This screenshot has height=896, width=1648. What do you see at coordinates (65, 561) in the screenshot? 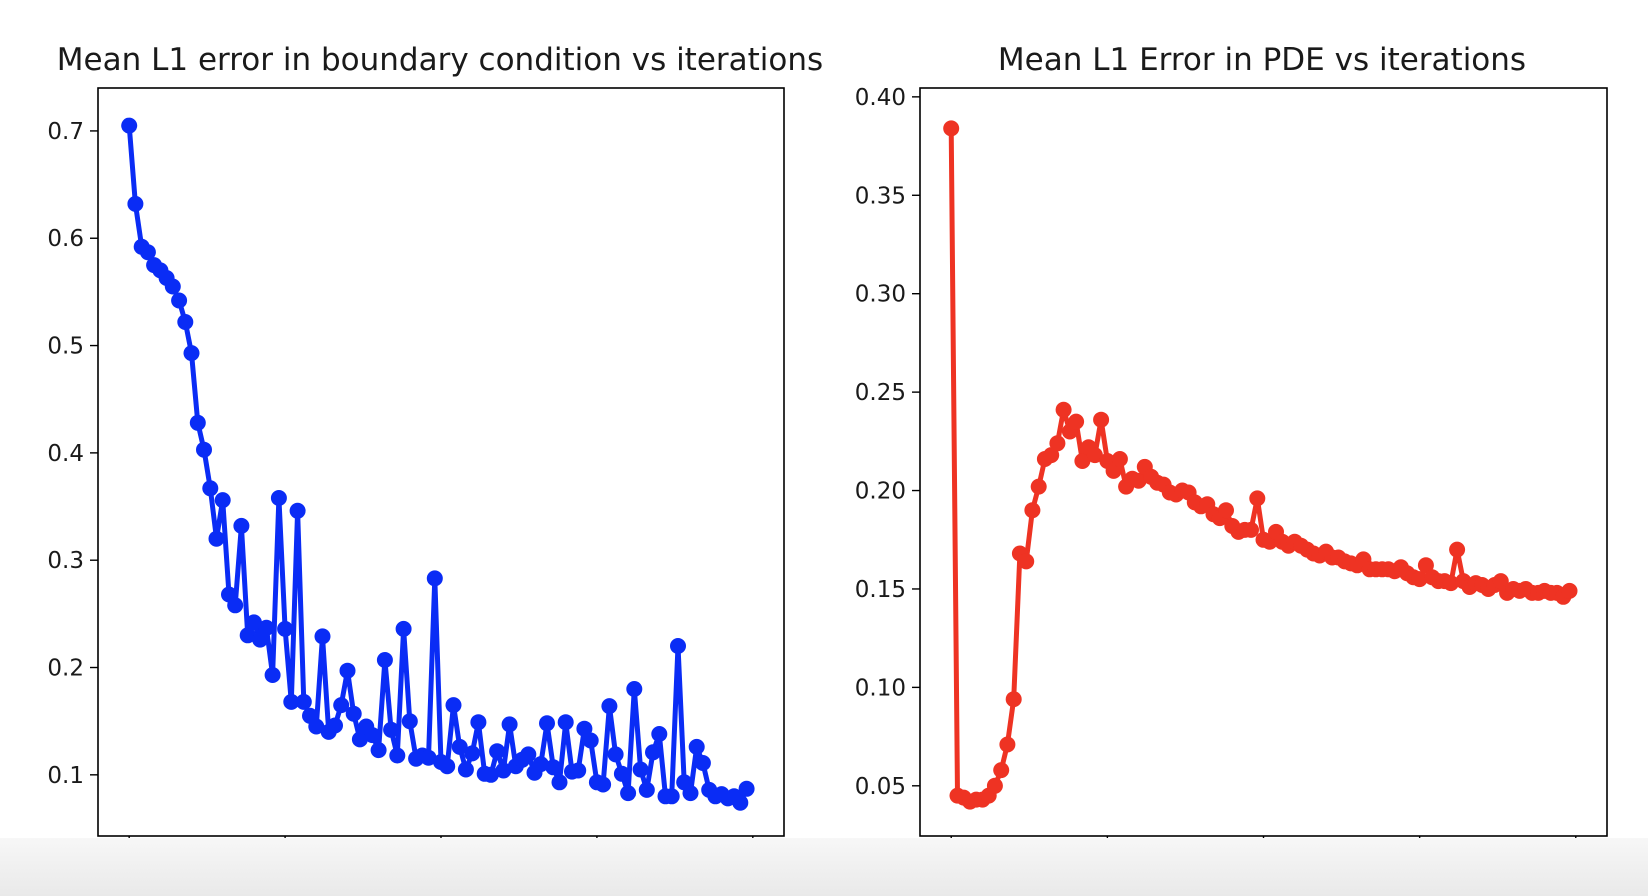
I see `y-tick-label: 0.3` at bounding box center [65, 561].